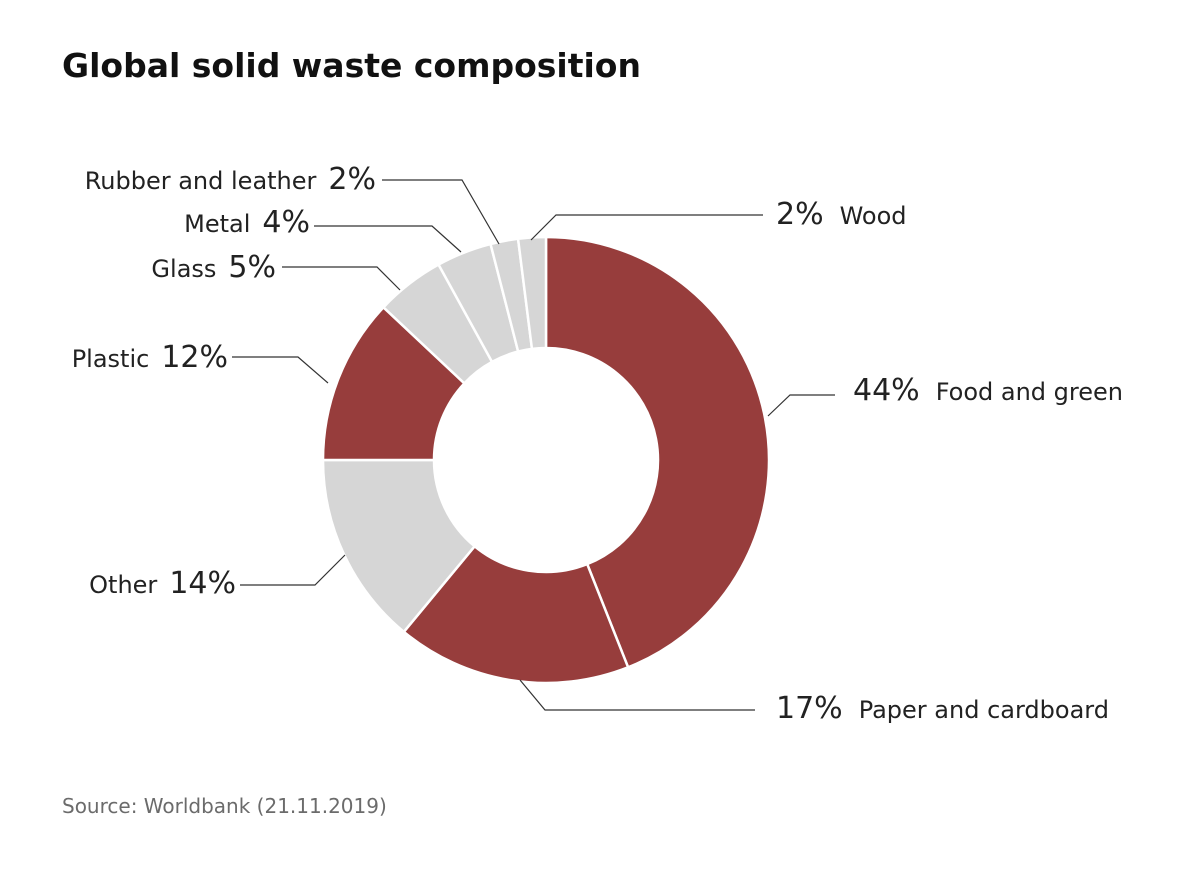 This screenshot has height=874, width=1188. I want to click on label-pct-glass: 5%, so click(252, 267).